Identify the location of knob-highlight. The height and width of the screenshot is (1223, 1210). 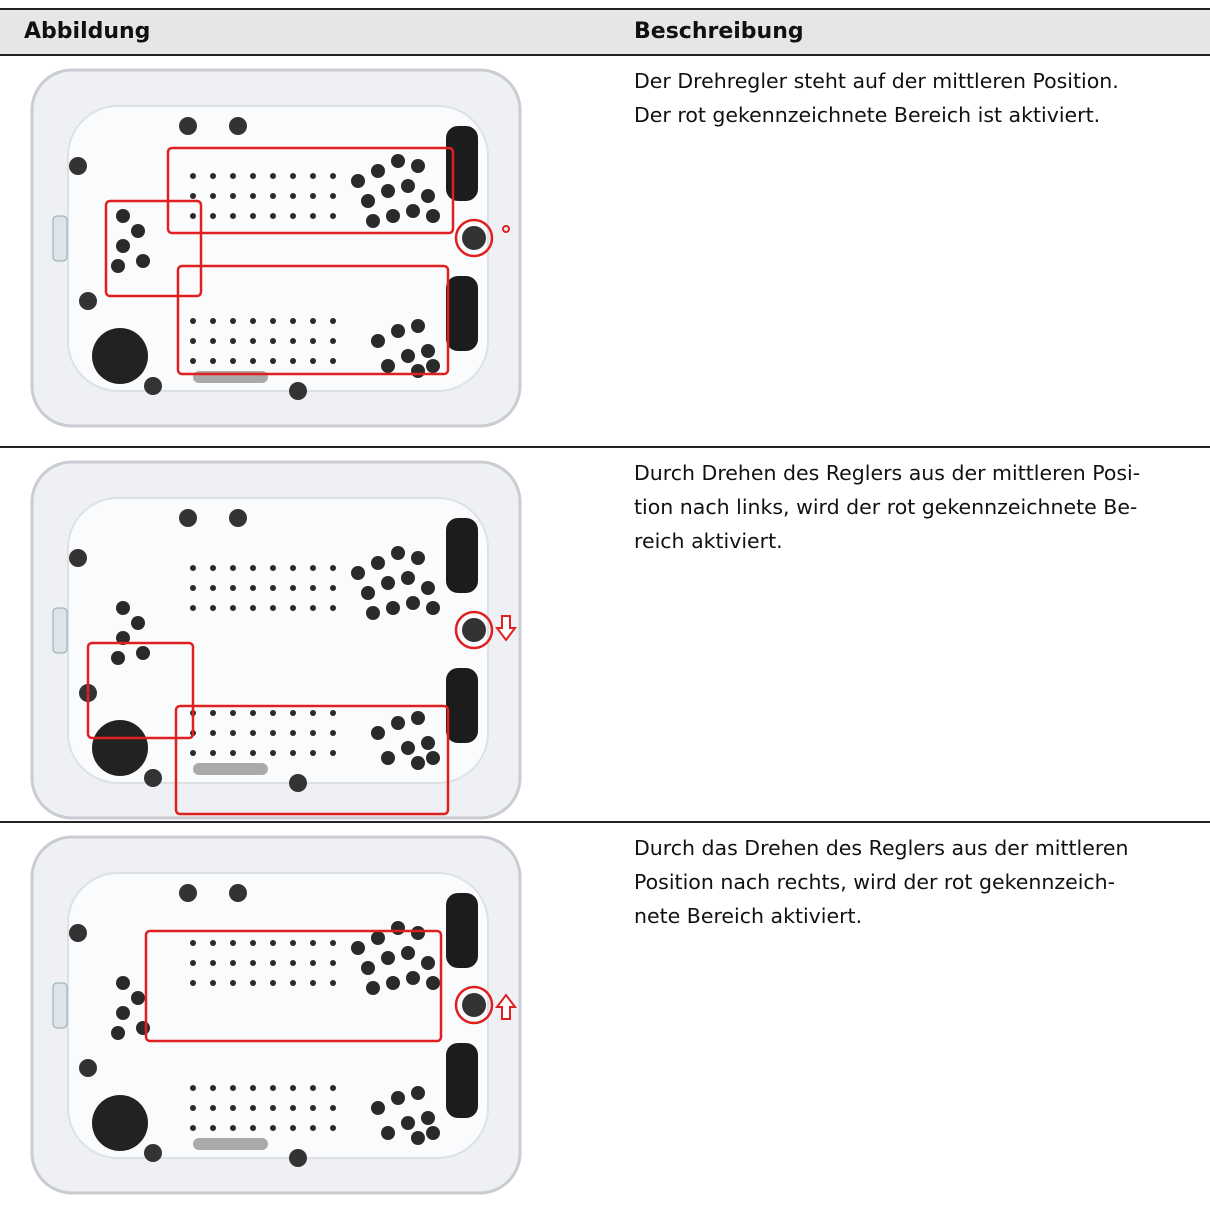
(474, 1005).